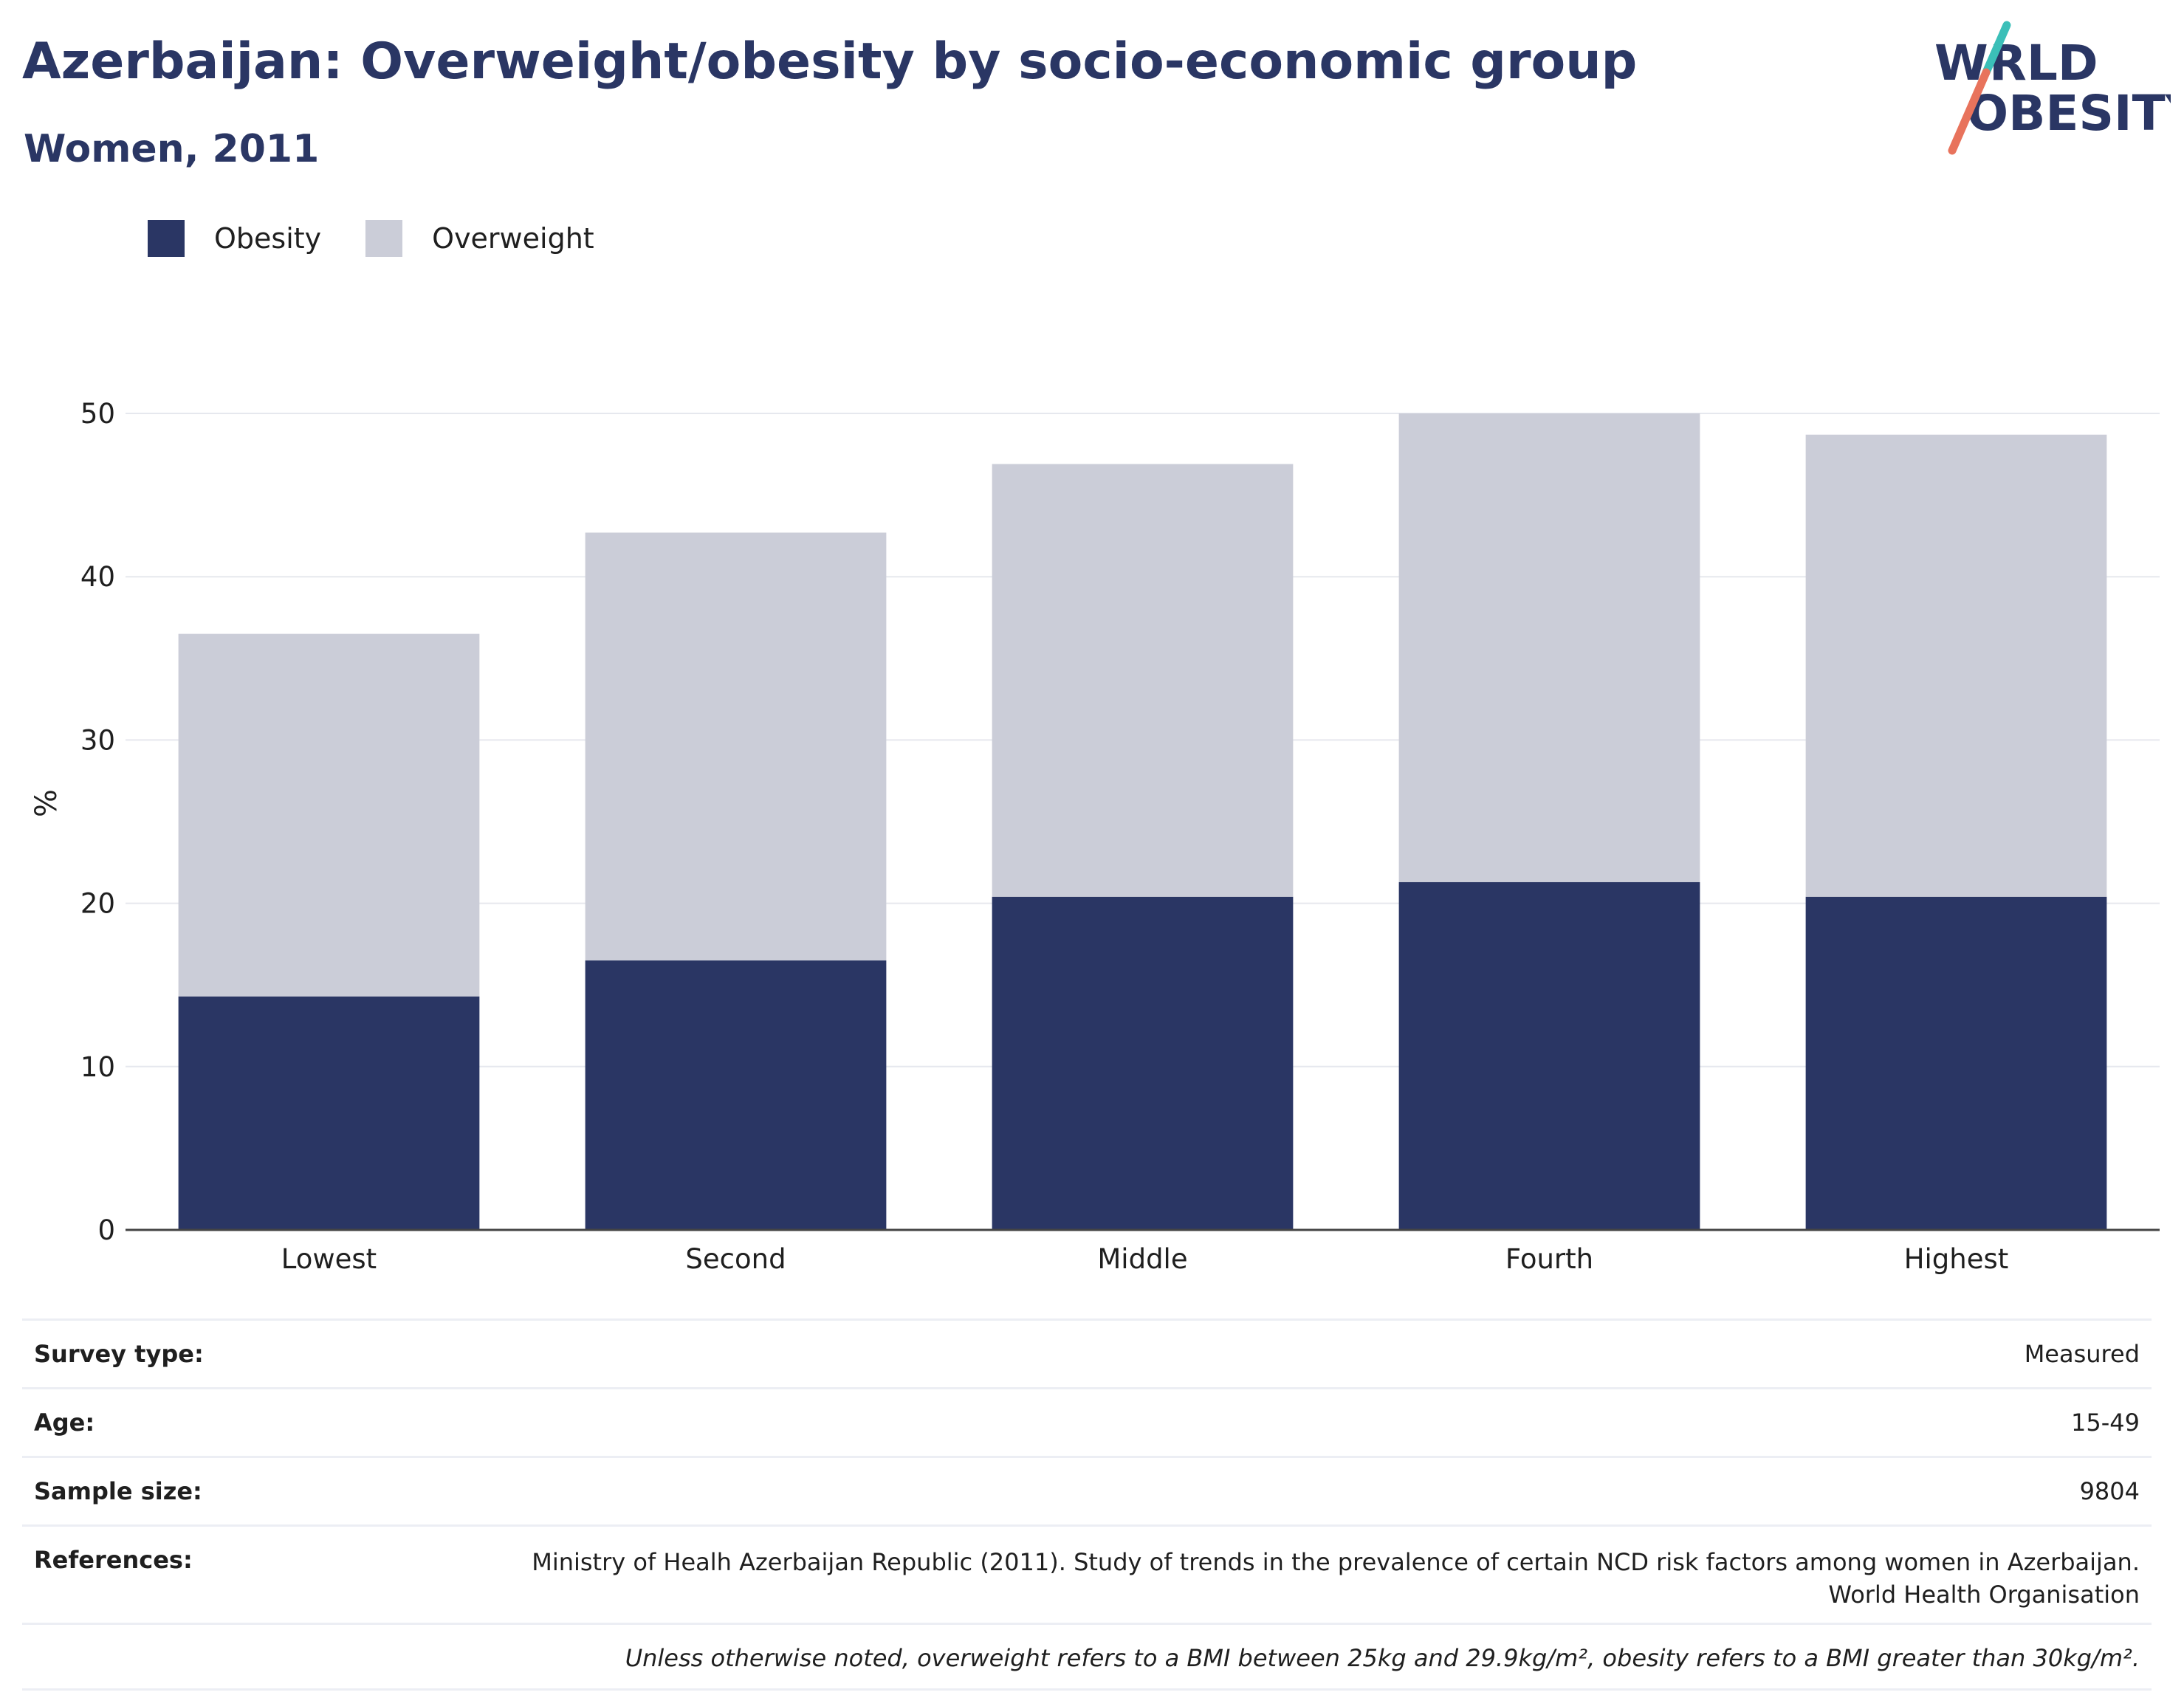  Describe the element at coordinates (98, 414) in the screenshot. I see `y-tick-label-50: 50` at that location.